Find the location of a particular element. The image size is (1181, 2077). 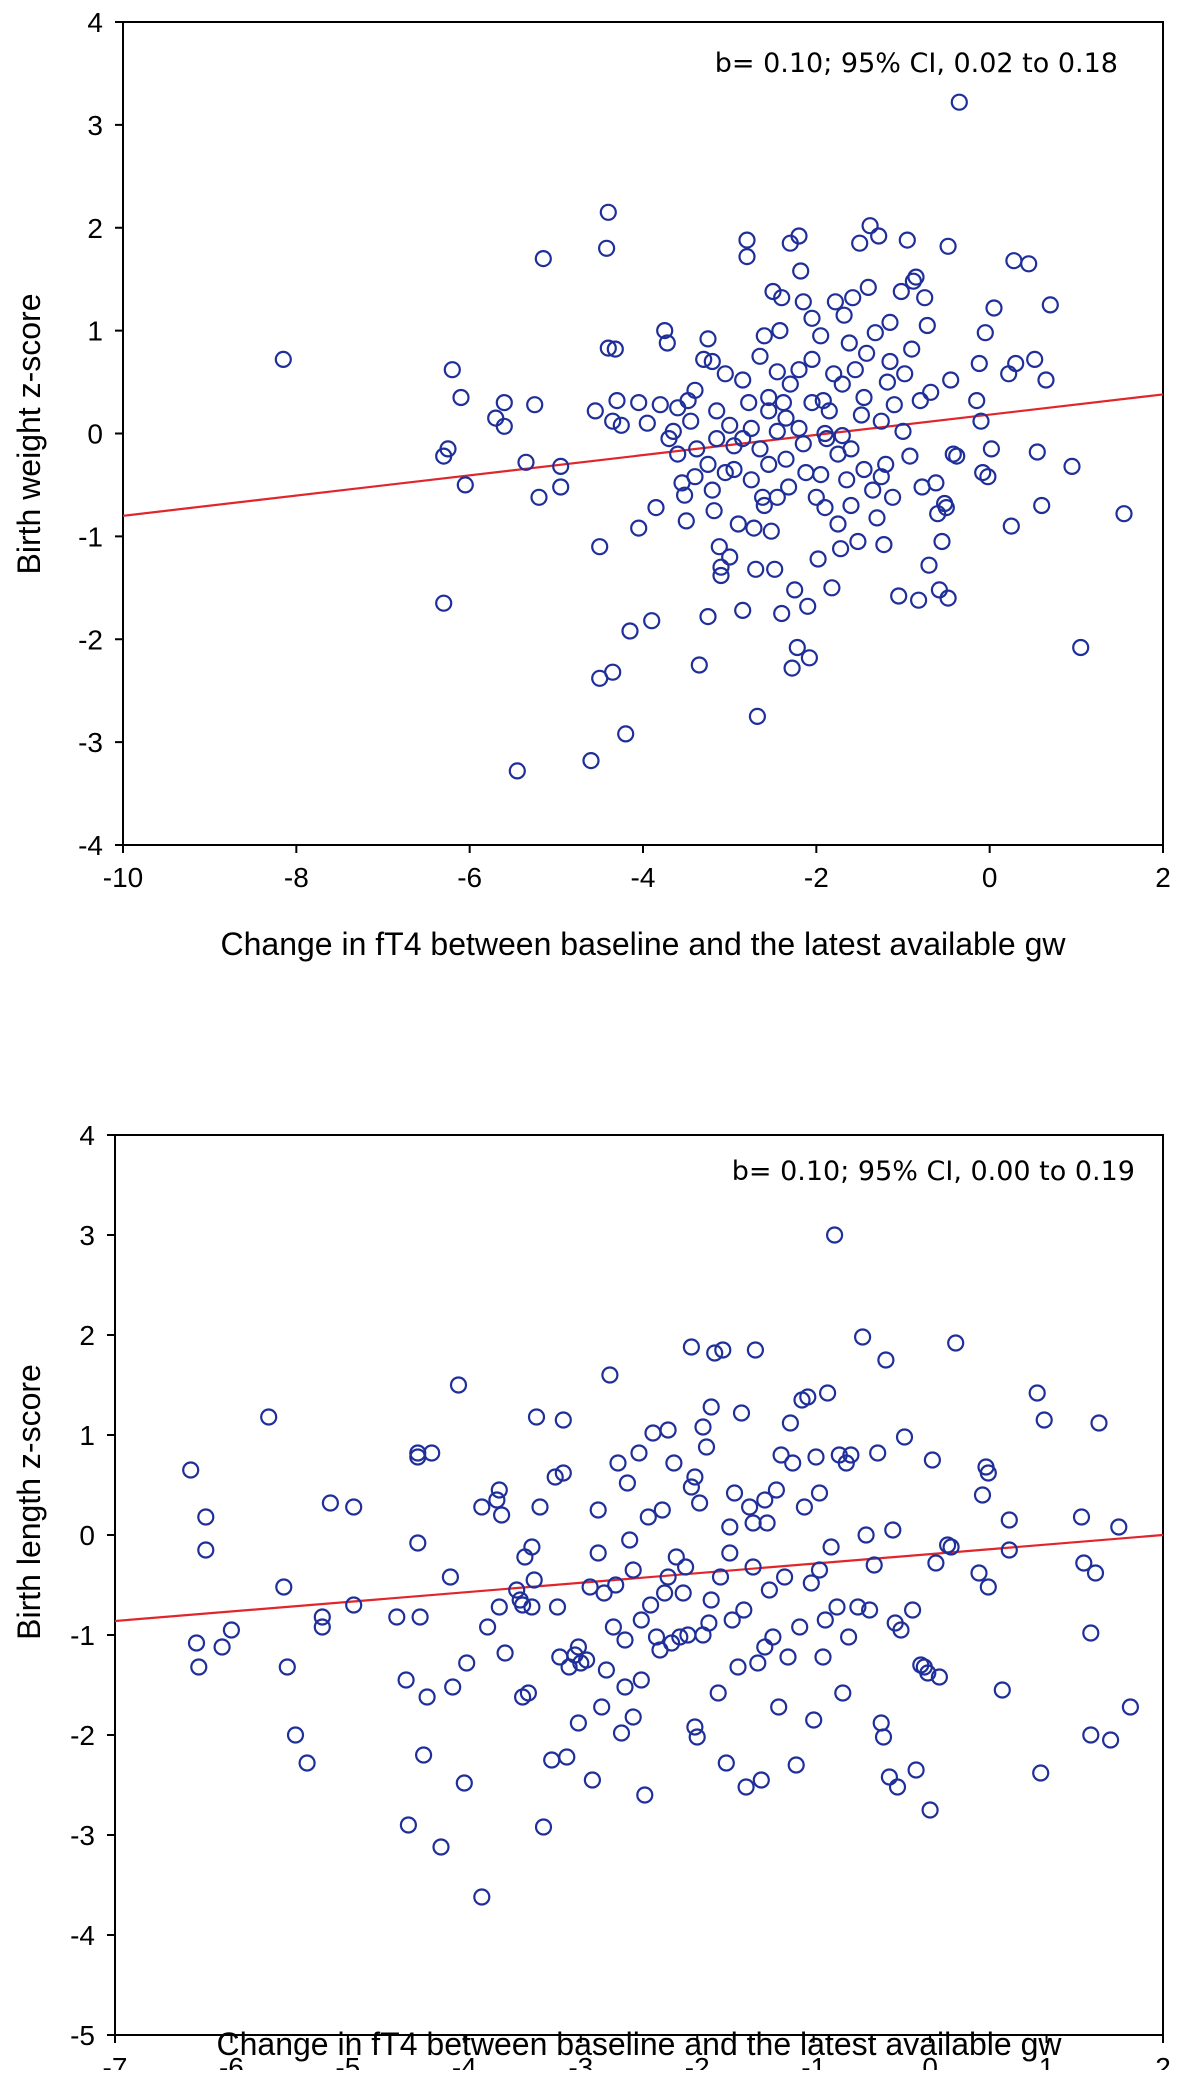

y-tick-label: 4 is located at coordinates (95, 22).